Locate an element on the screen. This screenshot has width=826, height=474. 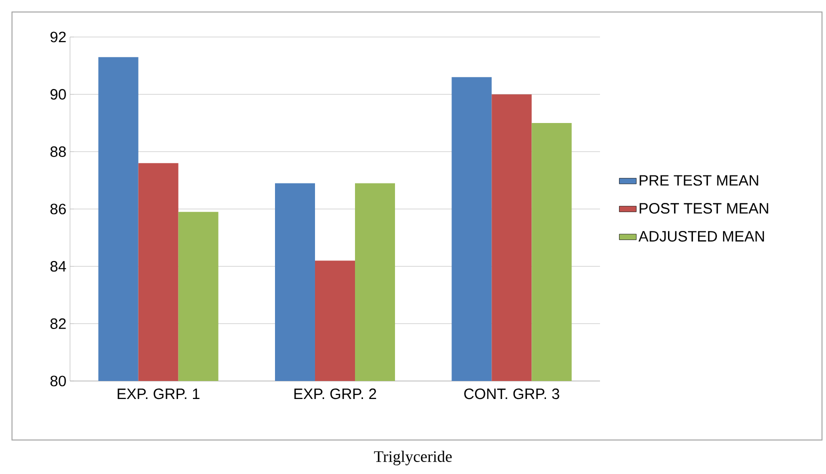
legend-label: ADJUSTED MEAN is located at coordinates (701, 236).